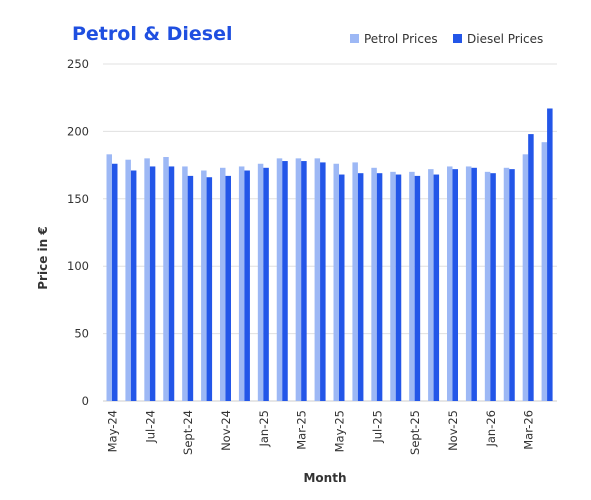  Describe the element at coordinates (78, 266) in the screenshot. I see `y-tick-label: 100` at that location.